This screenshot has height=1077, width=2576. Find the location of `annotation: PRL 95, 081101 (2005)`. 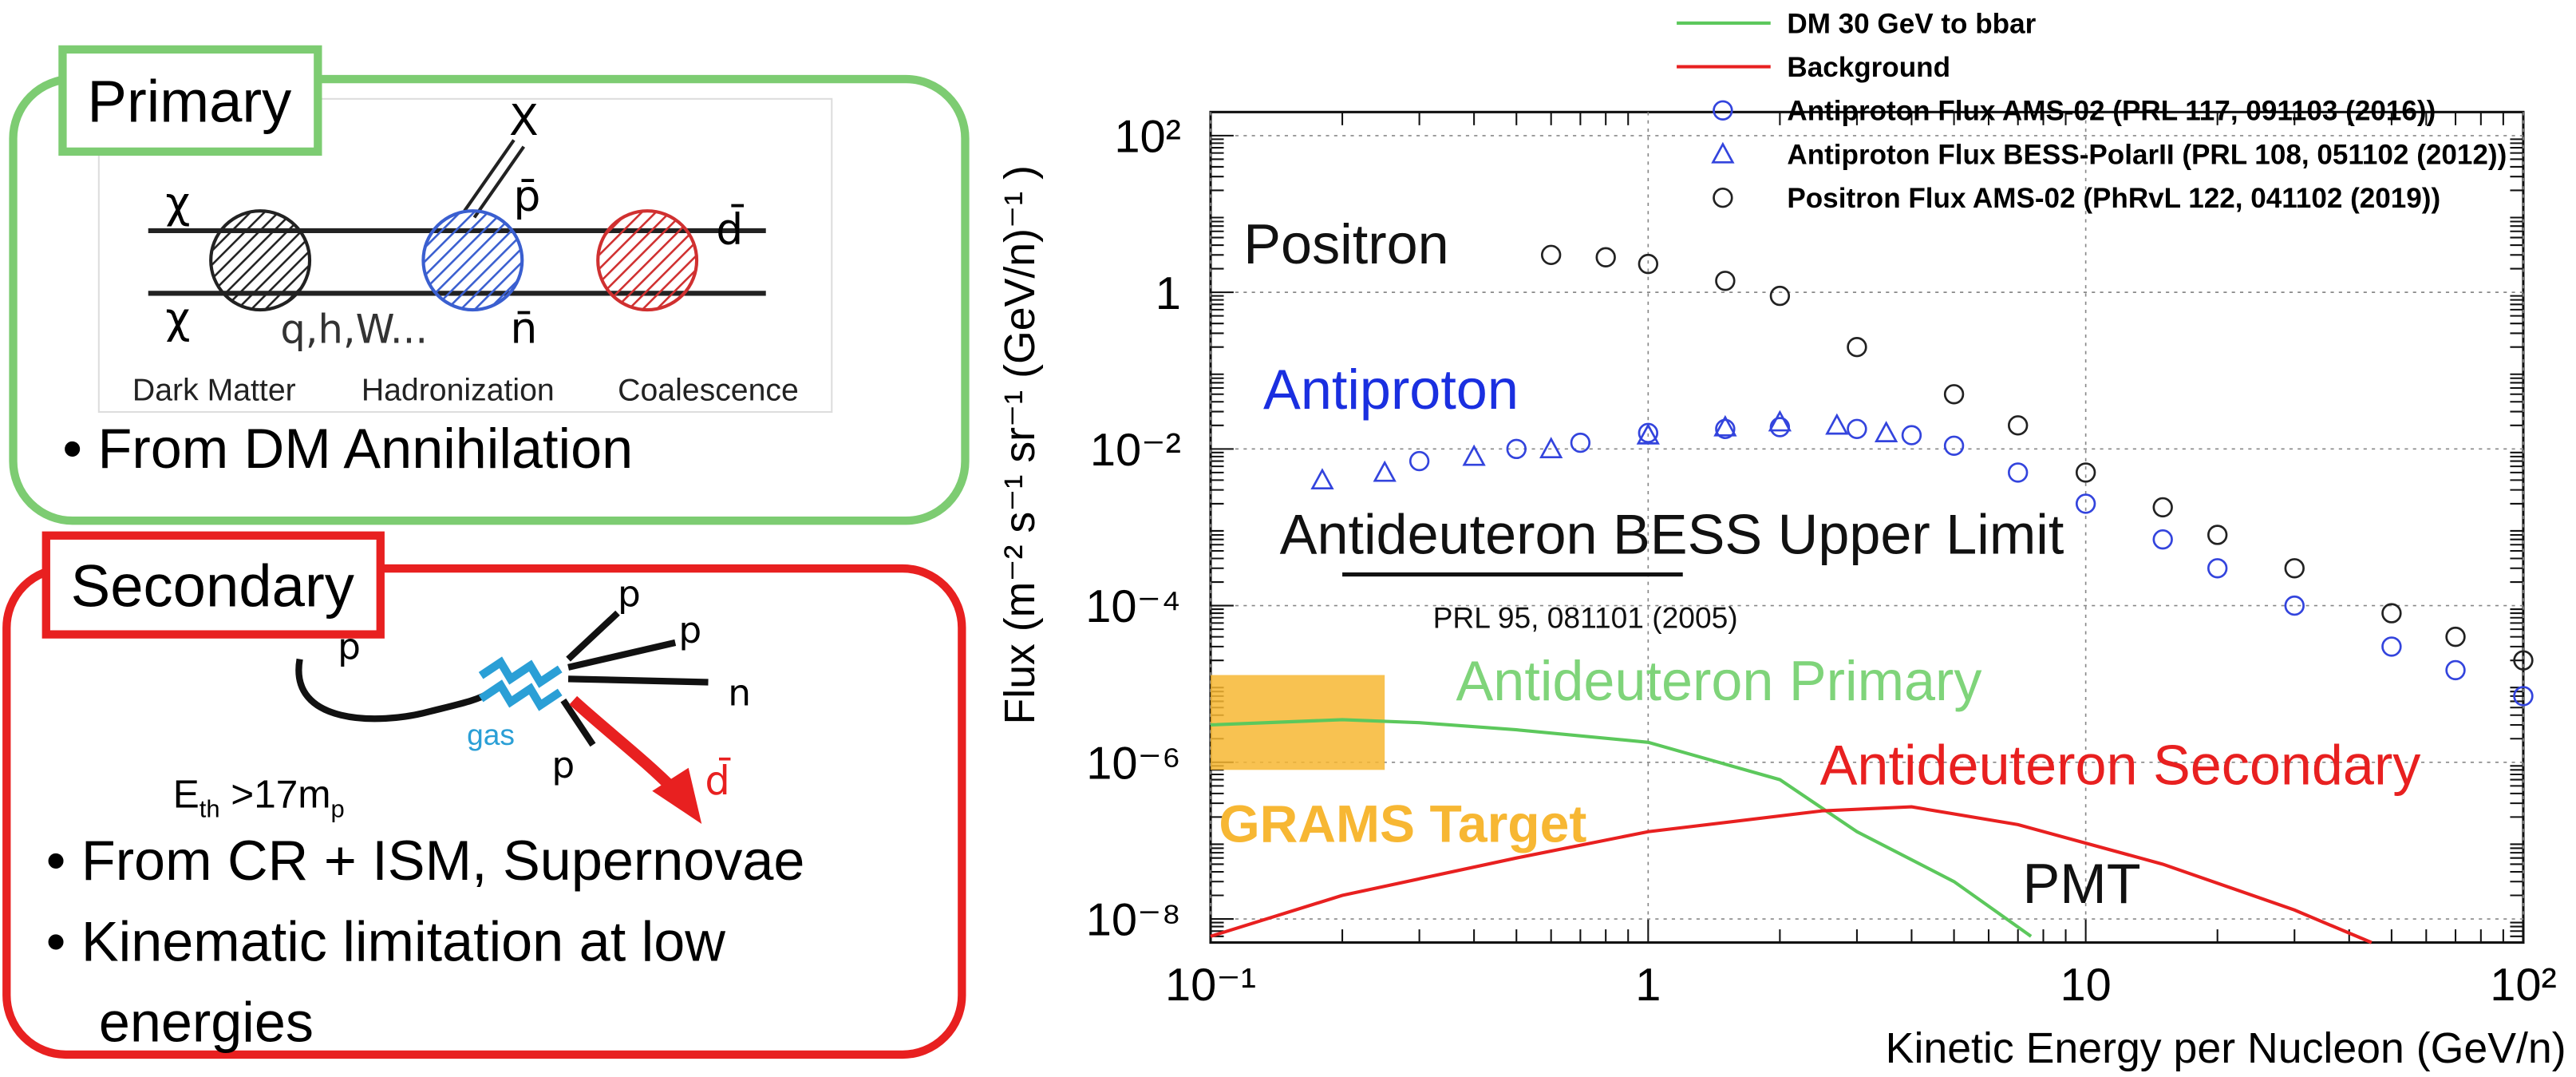

annotation: PRL 95, 081101 (2005) is located at coordinates (1585, 617).